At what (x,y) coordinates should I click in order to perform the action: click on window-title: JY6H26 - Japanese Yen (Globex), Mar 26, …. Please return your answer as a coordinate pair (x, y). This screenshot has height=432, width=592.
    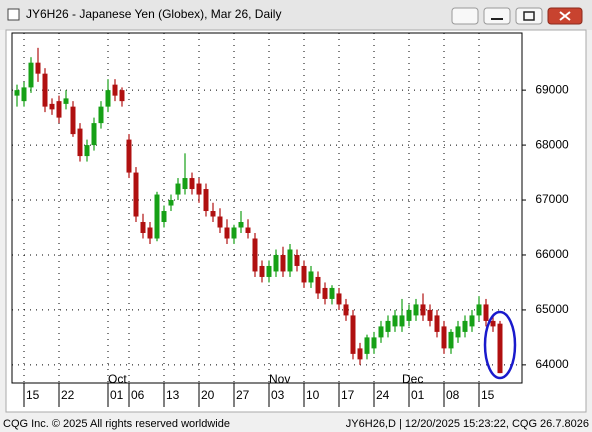
    Looking at the image, I should click on (153, 14).